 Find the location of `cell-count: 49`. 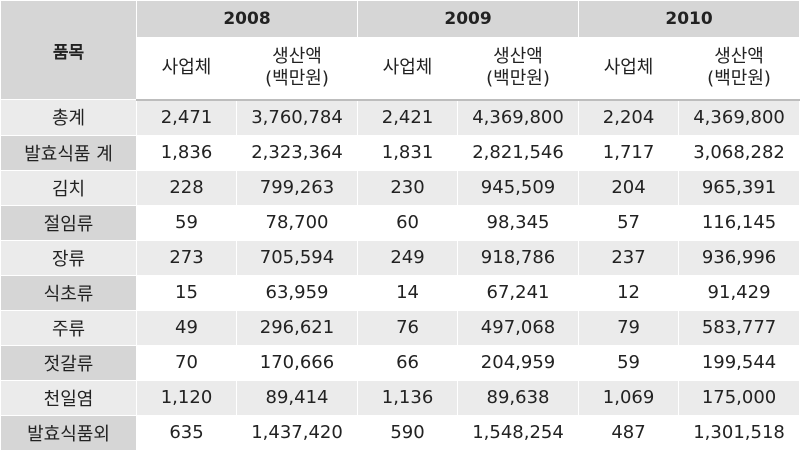

cell-count: 49 is located at coordinates (186, 327).